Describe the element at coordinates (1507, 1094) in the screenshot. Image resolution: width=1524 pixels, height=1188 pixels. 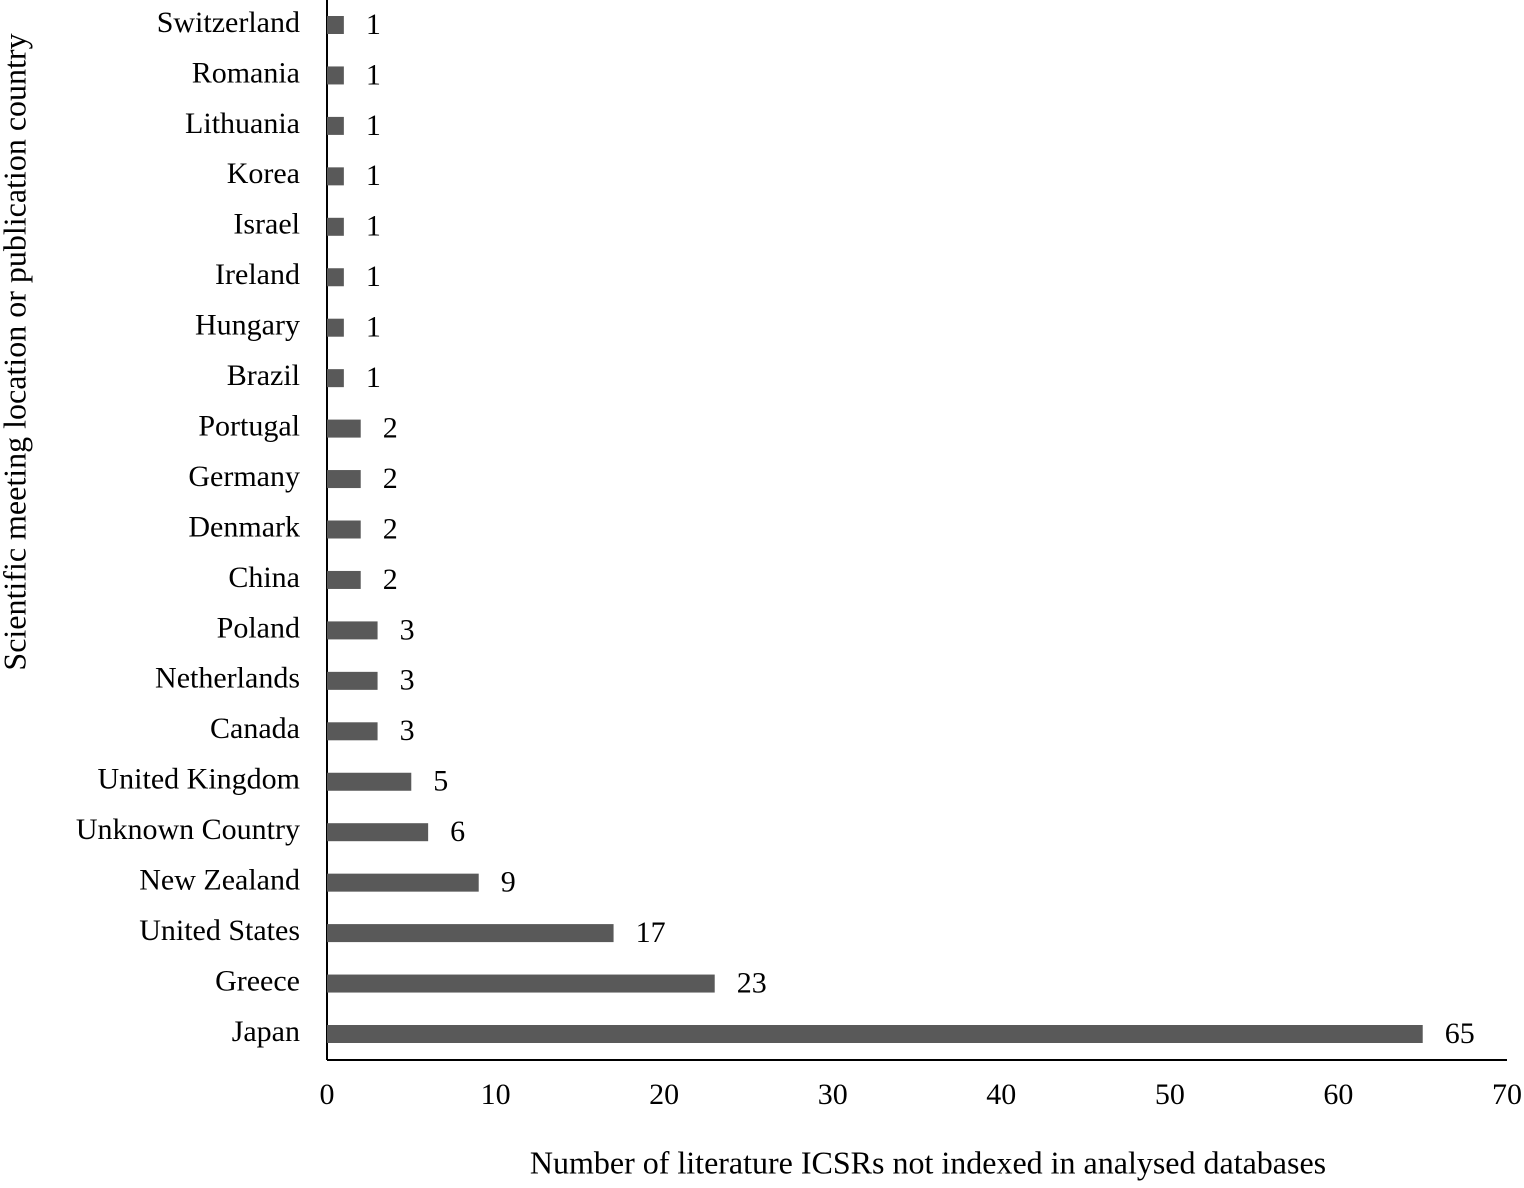
I see `x-tick-label: 70` at that location.